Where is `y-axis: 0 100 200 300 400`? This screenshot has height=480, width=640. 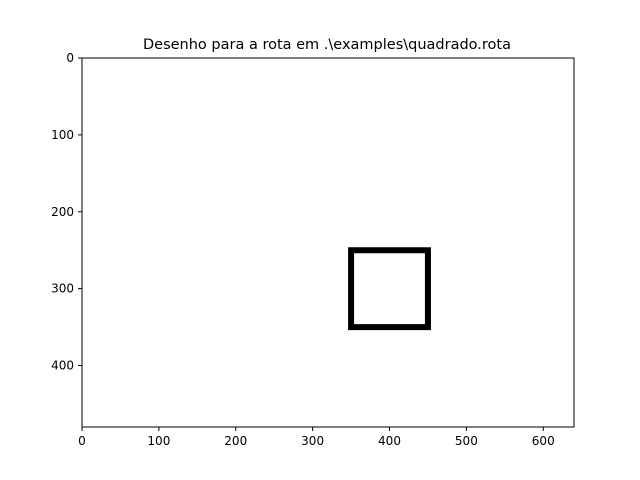
y-axis: 0 100 200 300 400 is located at coordinates (66, 212).